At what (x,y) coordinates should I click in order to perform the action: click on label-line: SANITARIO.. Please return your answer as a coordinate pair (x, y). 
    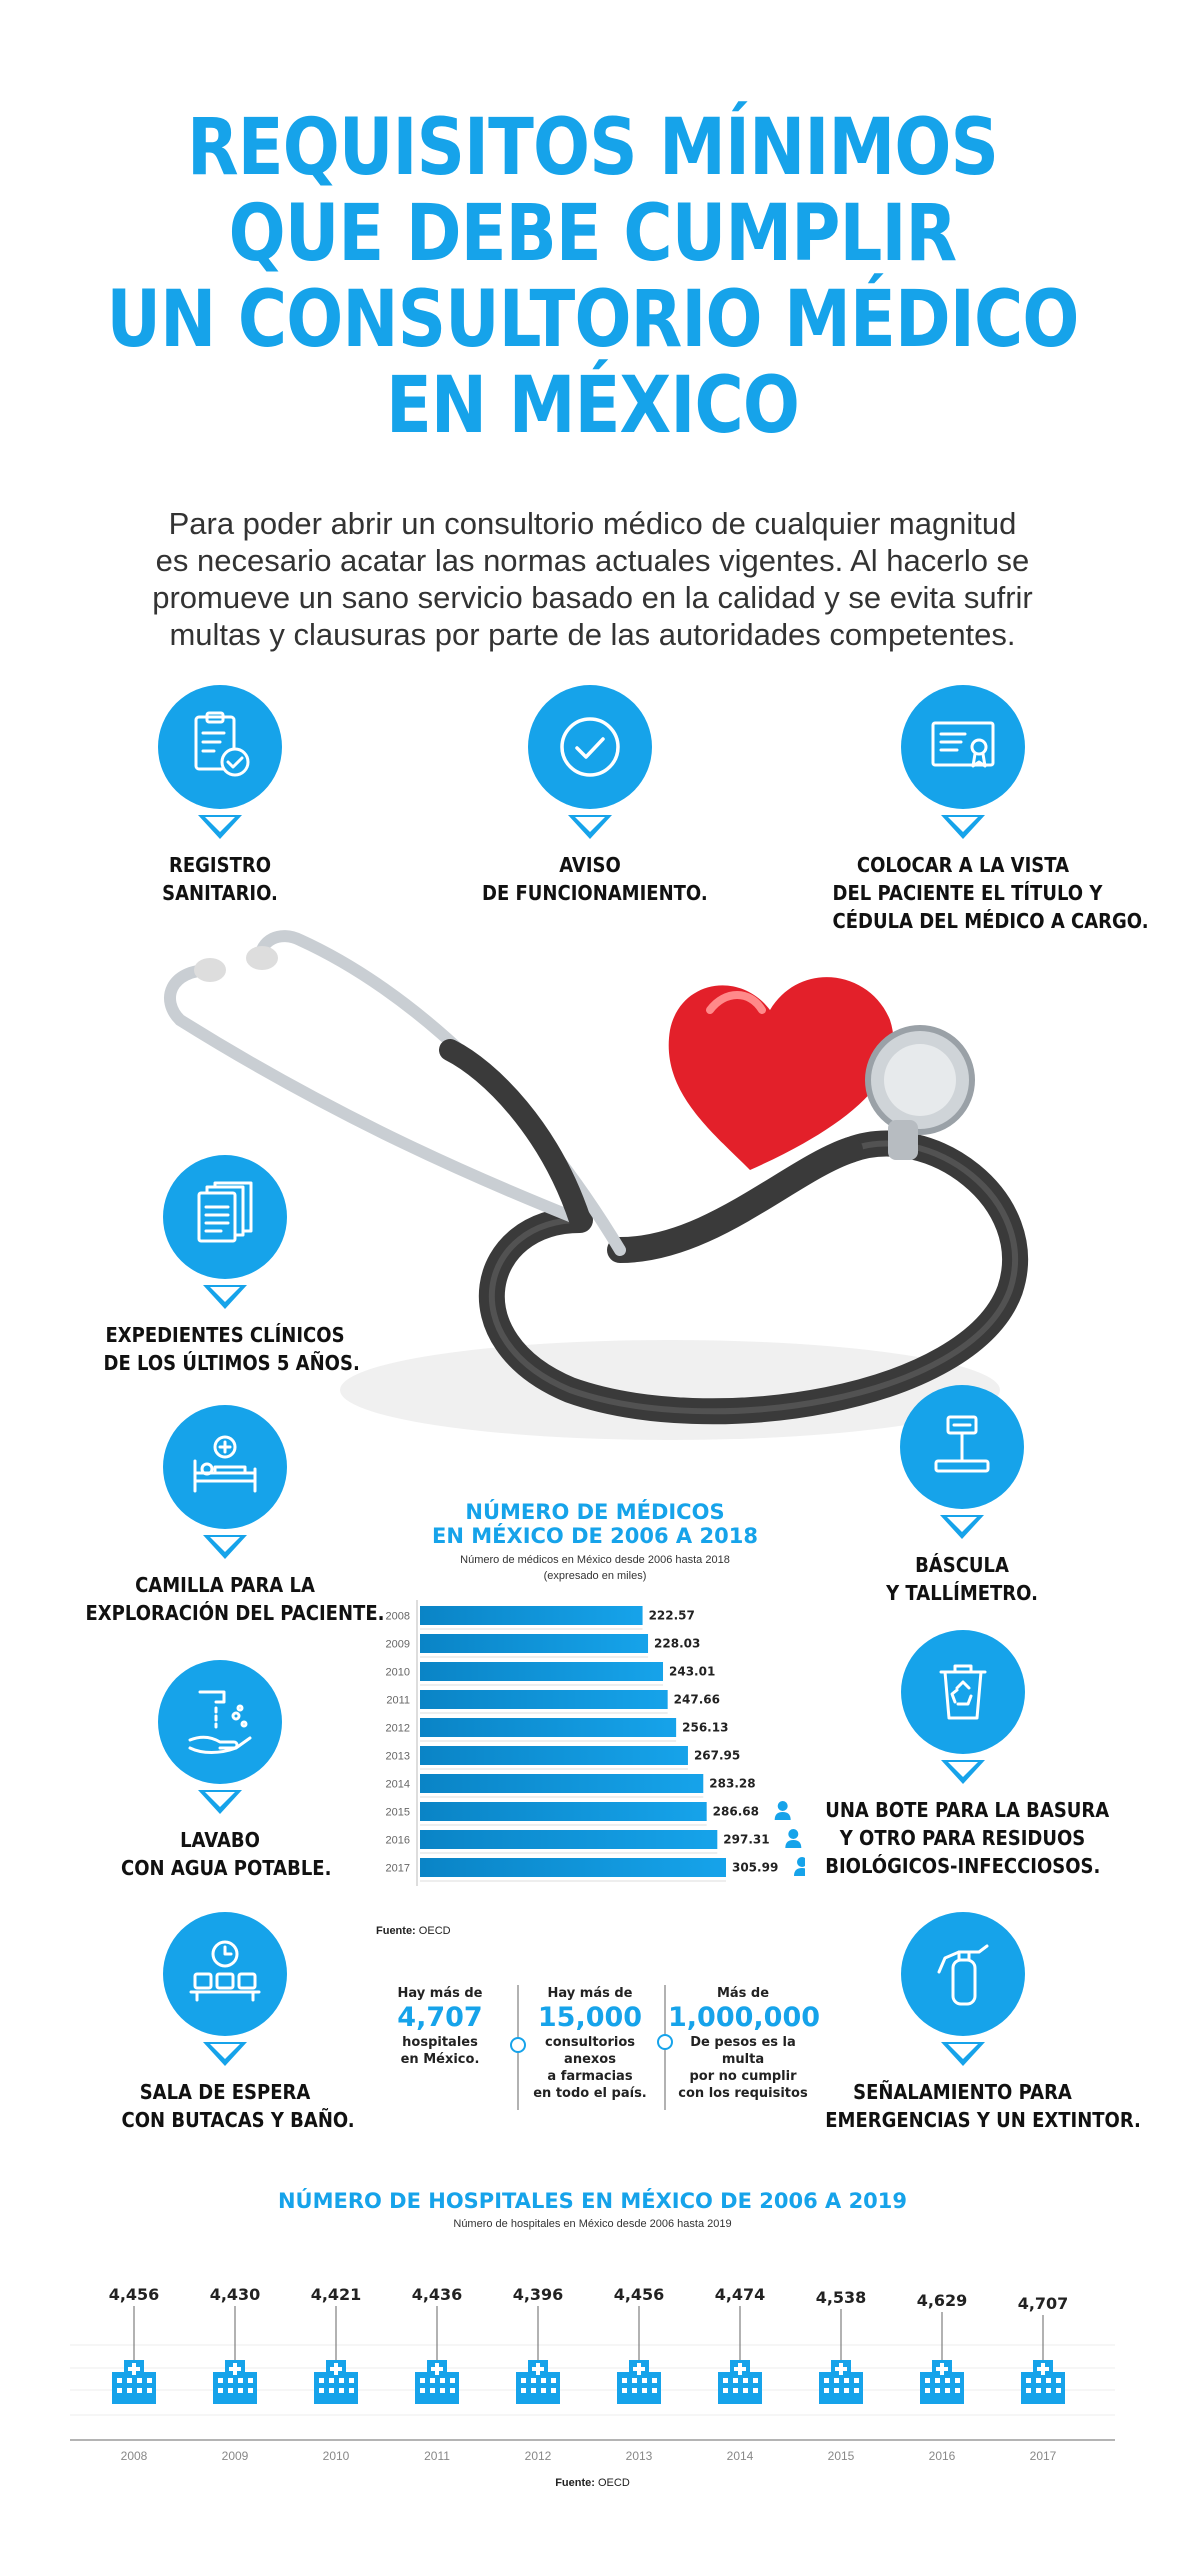
    Looking at the image, I should click on (220, 893).